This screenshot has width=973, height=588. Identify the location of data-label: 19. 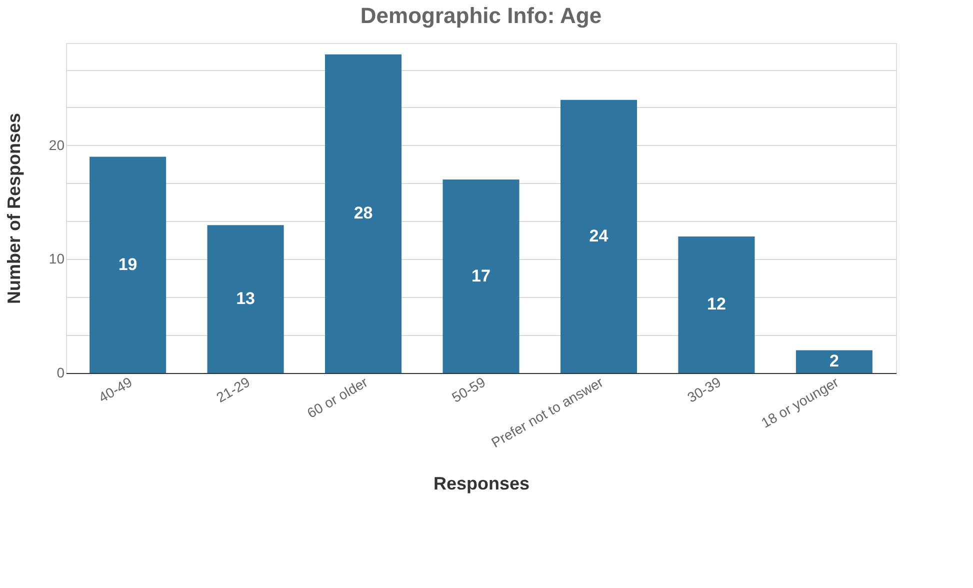
(128, 264).